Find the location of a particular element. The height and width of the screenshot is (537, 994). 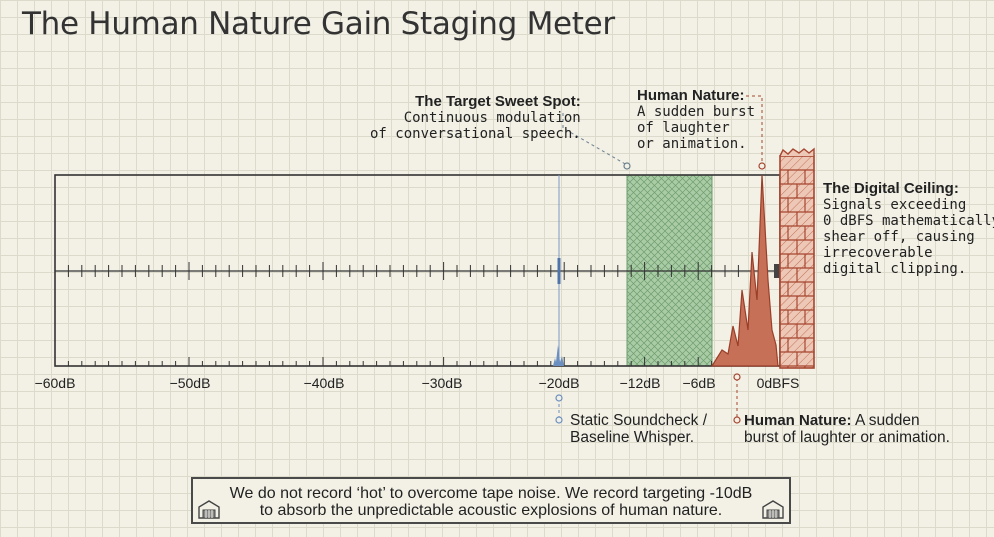

human-nature-spikes is located at coordinates (744, 270).